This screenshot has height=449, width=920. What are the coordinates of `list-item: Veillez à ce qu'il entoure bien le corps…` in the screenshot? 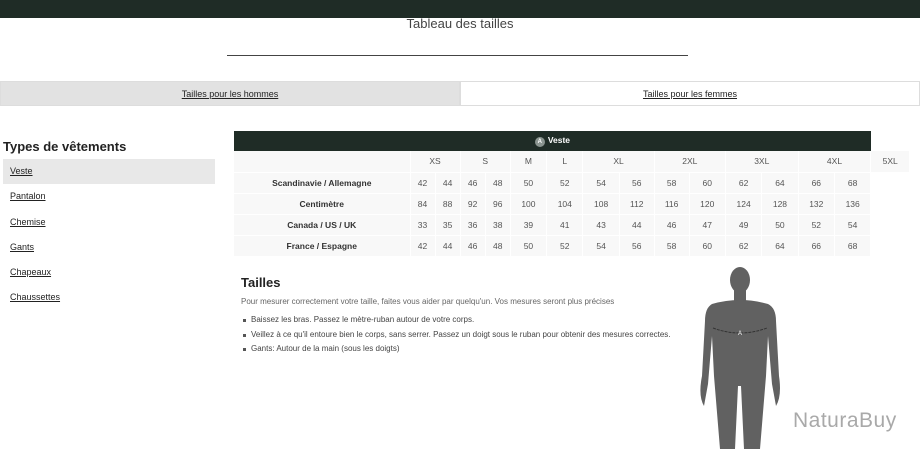 It's located at (461, 335).